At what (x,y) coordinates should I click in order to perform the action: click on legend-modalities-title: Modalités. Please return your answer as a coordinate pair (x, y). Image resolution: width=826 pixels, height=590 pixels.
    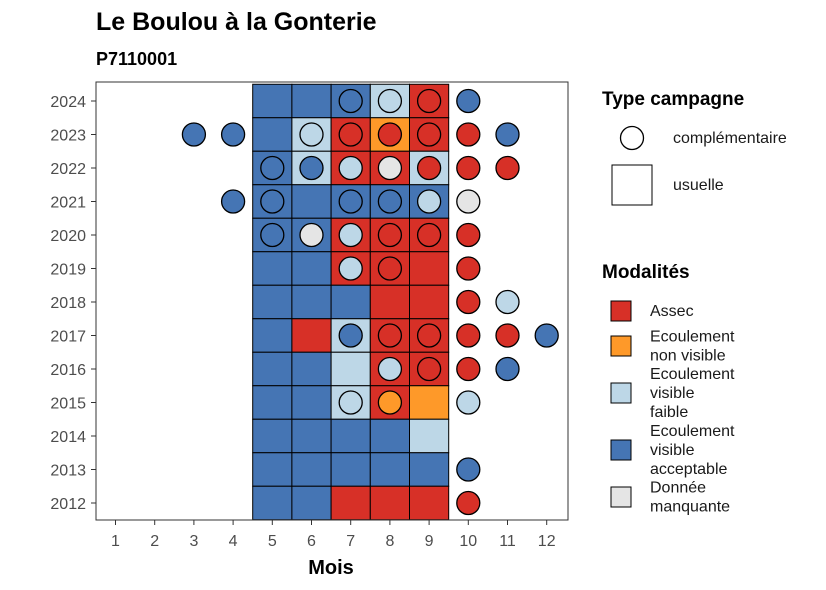
    Looking at the image, I should click on (646, 272).